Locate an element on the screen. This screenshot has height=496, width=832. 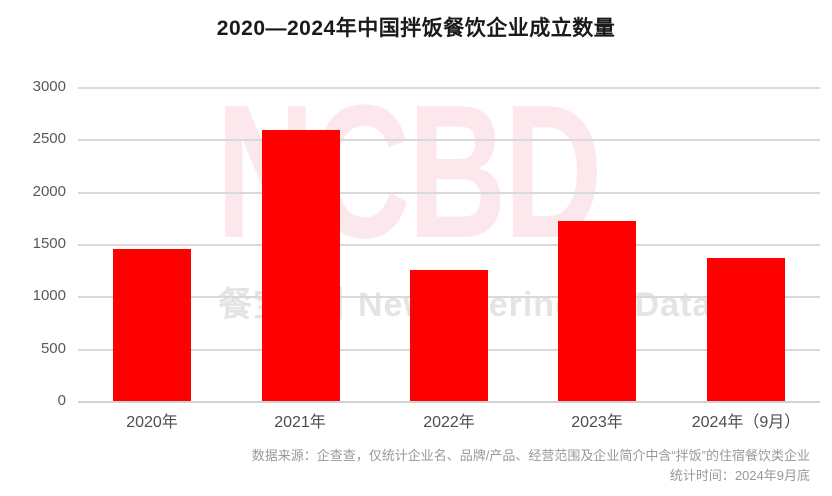
y-axis-tick-label: 3000 is located at coordinates (49, 86).